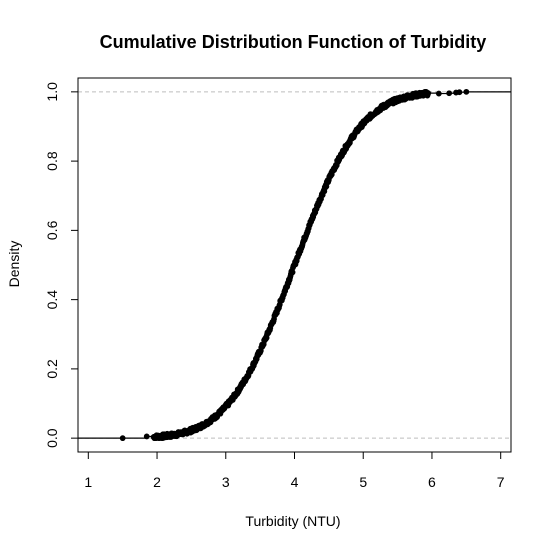 This screenshot has width=550, height=550. What do you see at coordinates (52, 92) in the screenshot?
I see `y-tick-label-5: 1.0` at bounding box center [52, 92].